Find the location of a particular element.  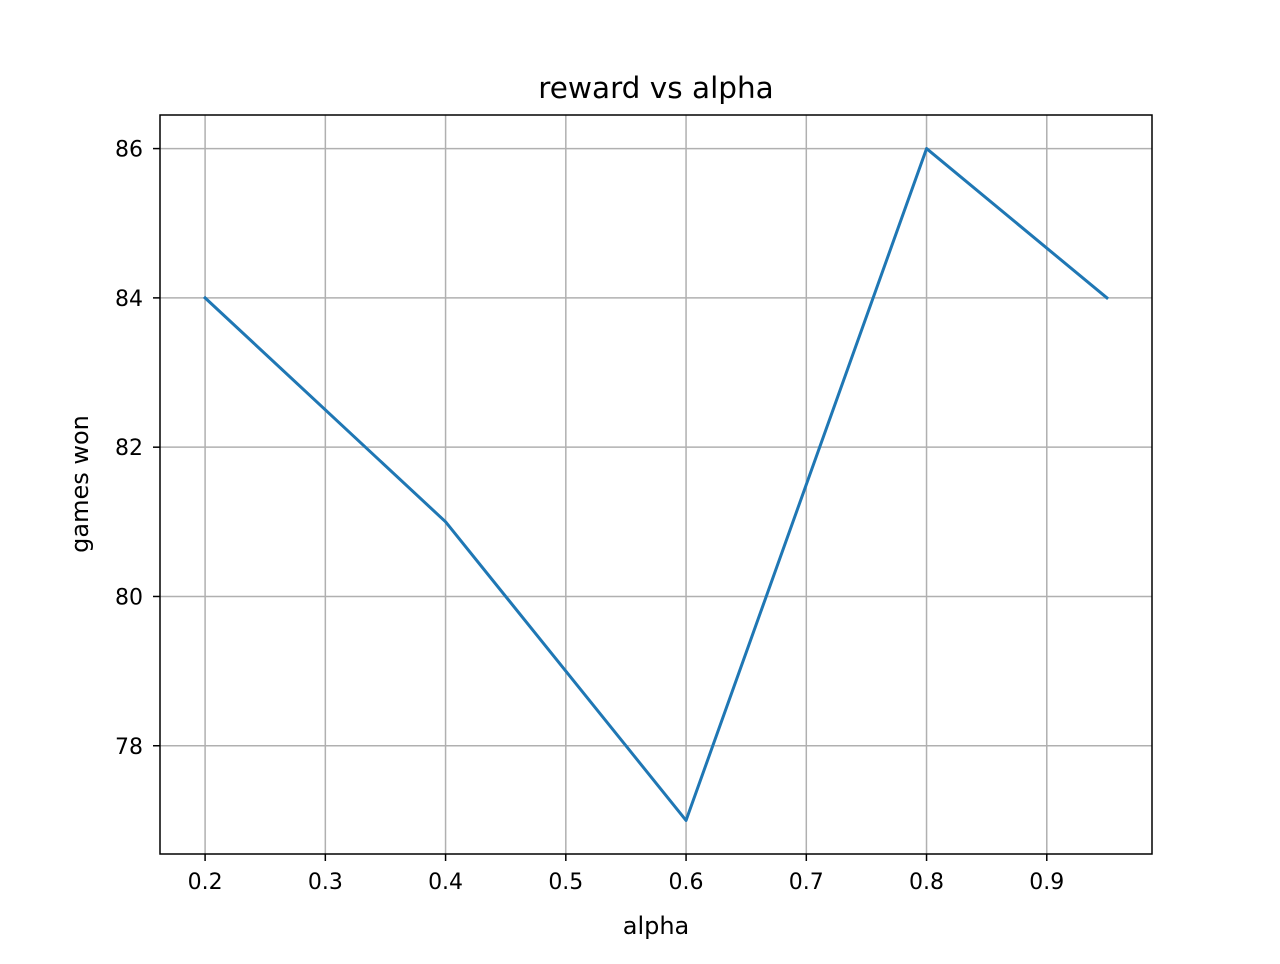

x-axis-ticks: 0.2 0.3 0.4 0.5 0.6 0.7 0.8 0.9 is located at coordinates (626, 874).